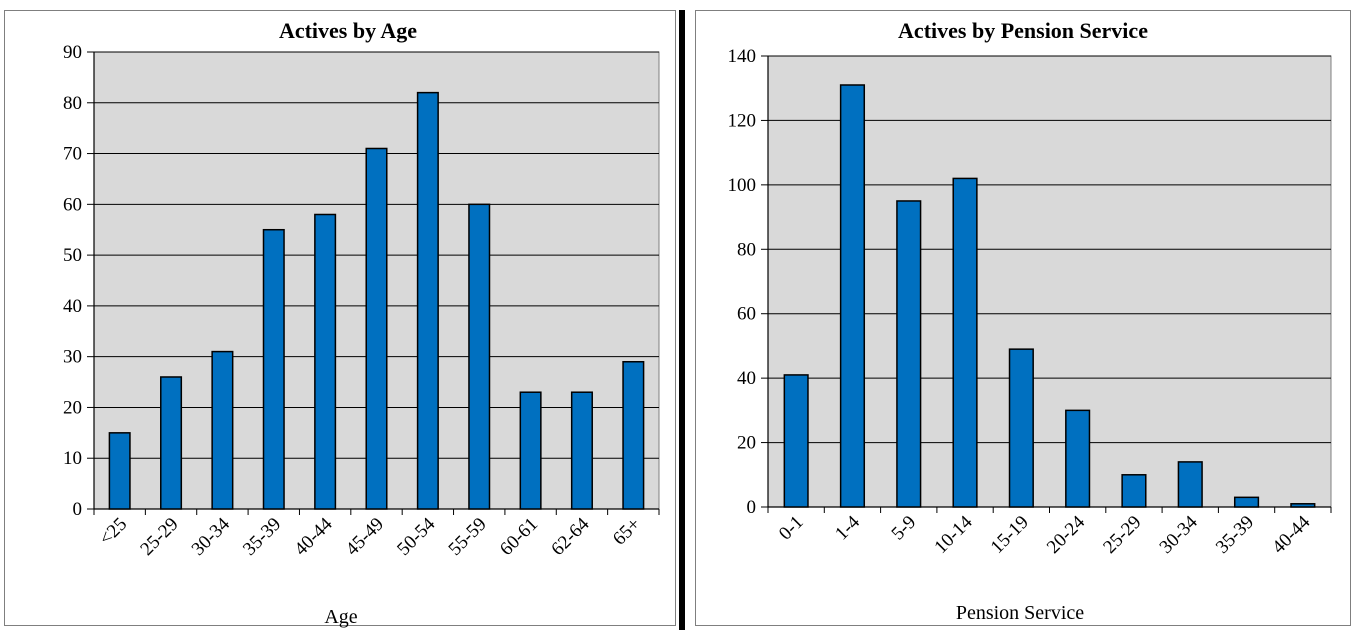 The height and width of the screenshot is (630, 1354). Describe the element at coordinates (1291, 534) in the screenshot. I see `x-tick-label-service: 40-44` at that location.